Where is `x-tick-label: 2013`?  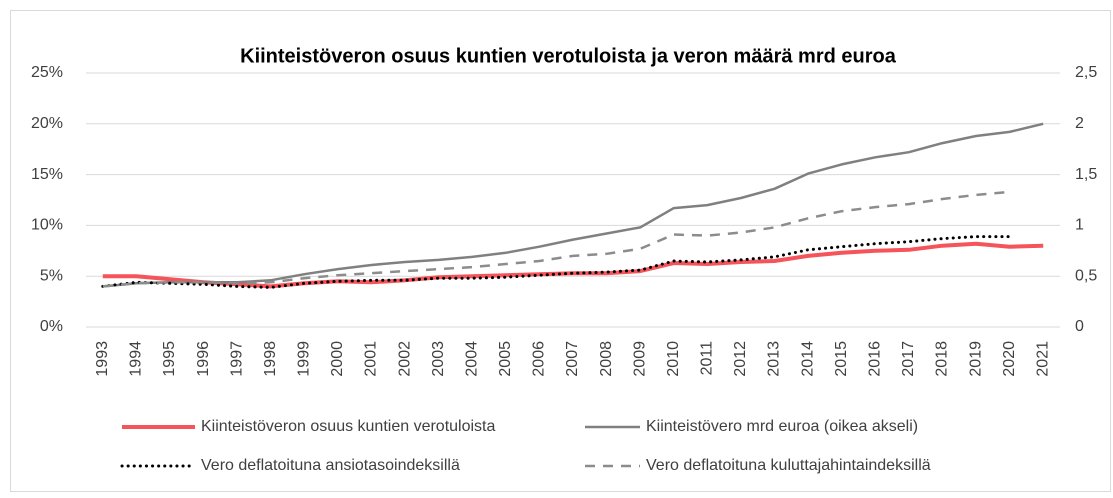
x-tick-label: 2013 is located at coordinates (774, 359).